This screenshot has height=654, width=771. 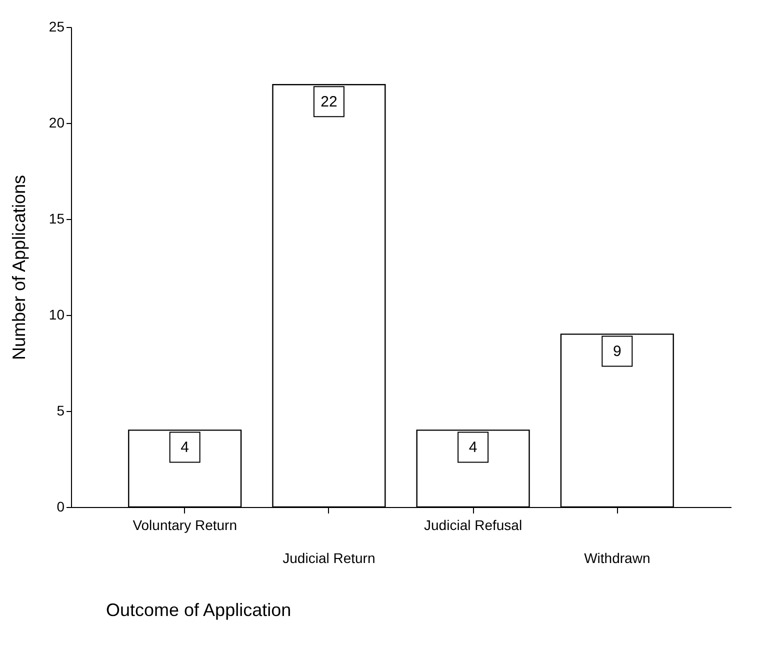 What do you see at coordinates (56, 218) in the screenshot?
I see `y-tick-label: 15` at bounding box center [56, 218].